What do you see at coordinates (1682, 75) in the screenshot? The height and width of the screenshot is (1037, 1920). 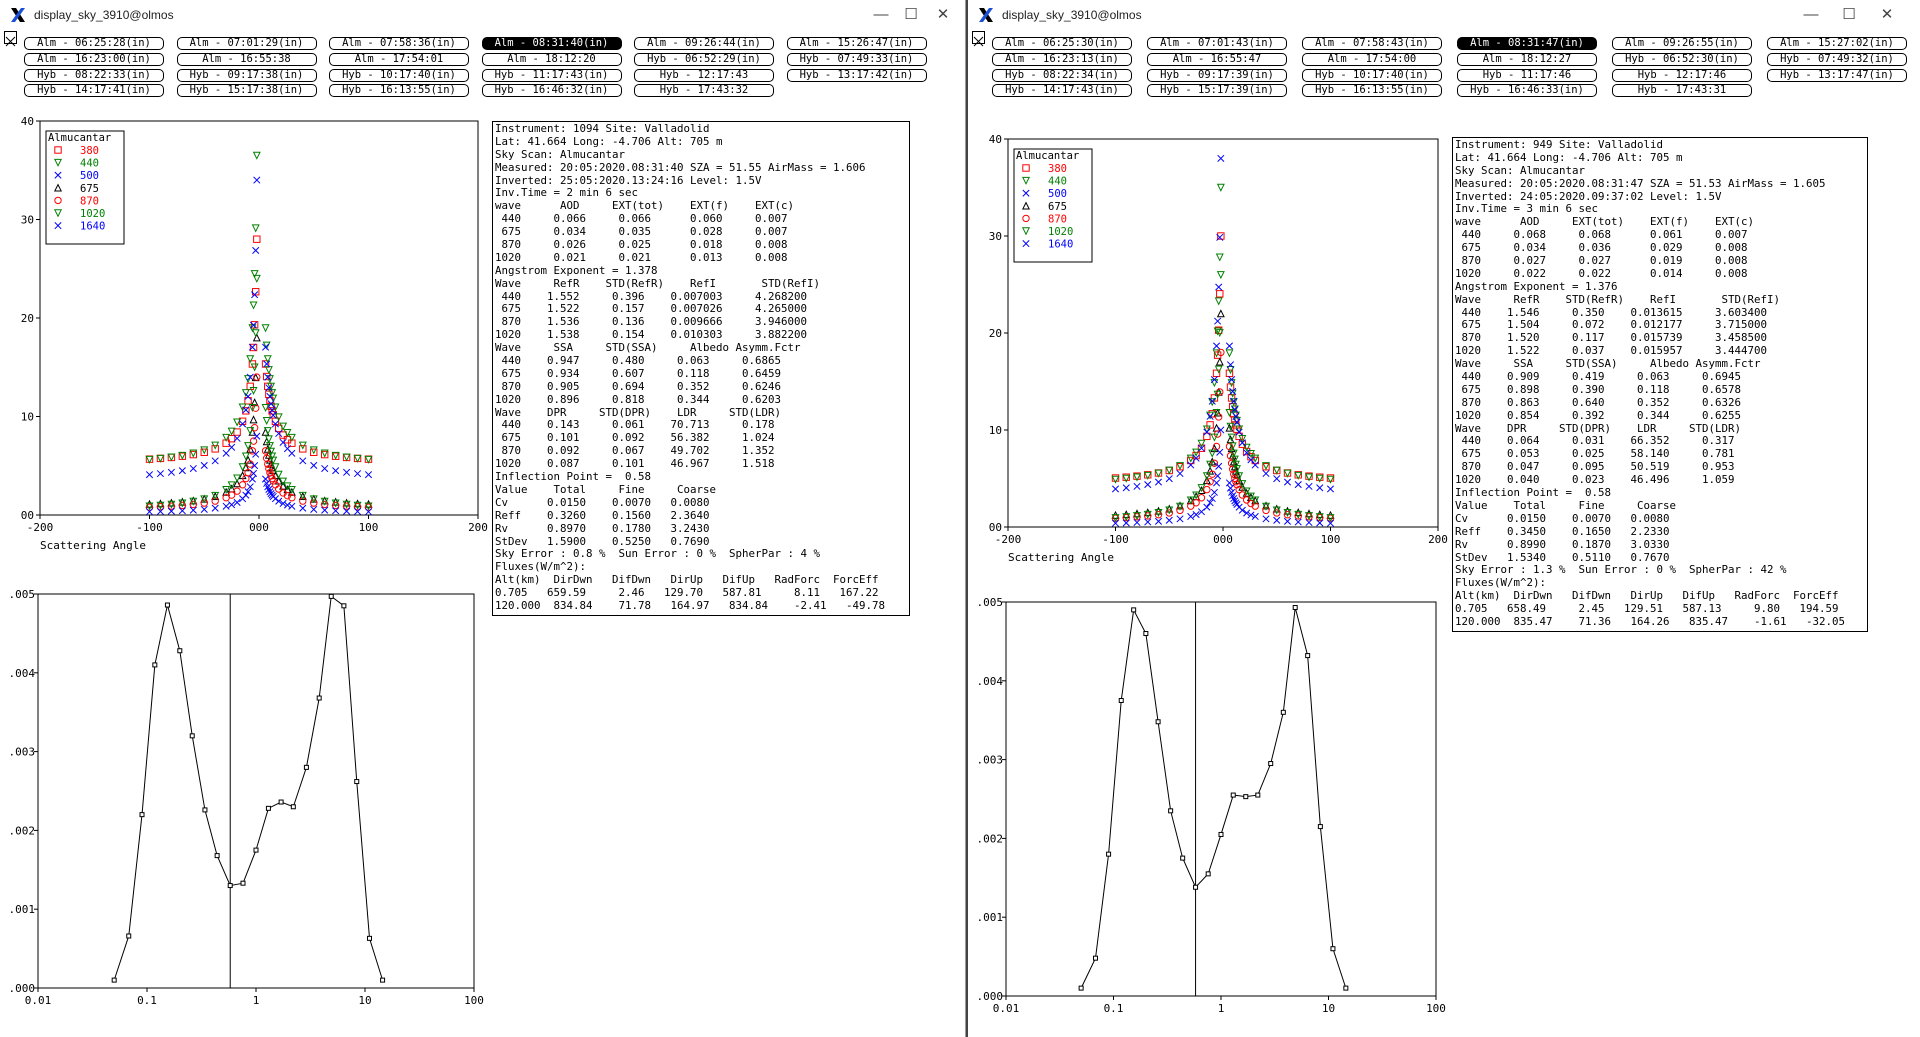 I see `scan-button: Hyb - 12:17:46` at bounding box center [1682, 75].